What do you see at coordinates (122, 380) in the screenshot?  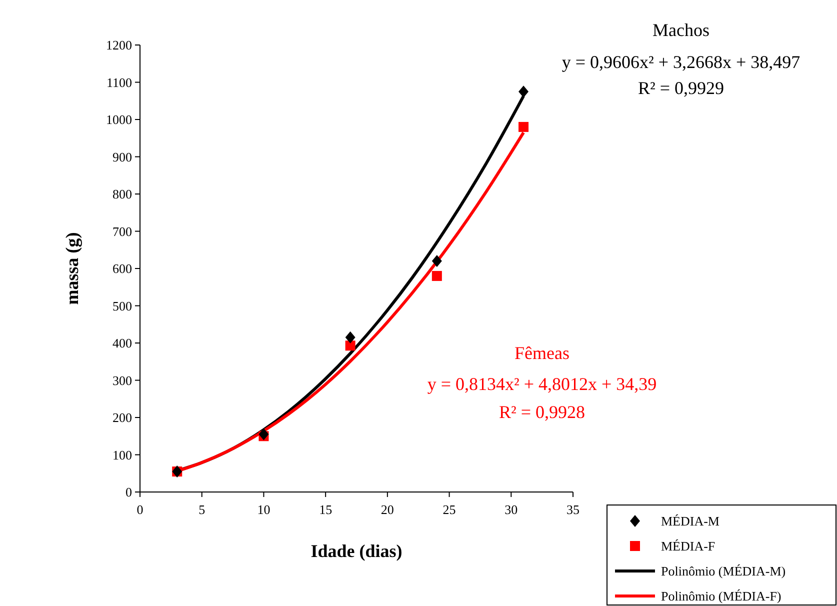 I see `y-tick-label: 300` at bounding box center [122, 380].